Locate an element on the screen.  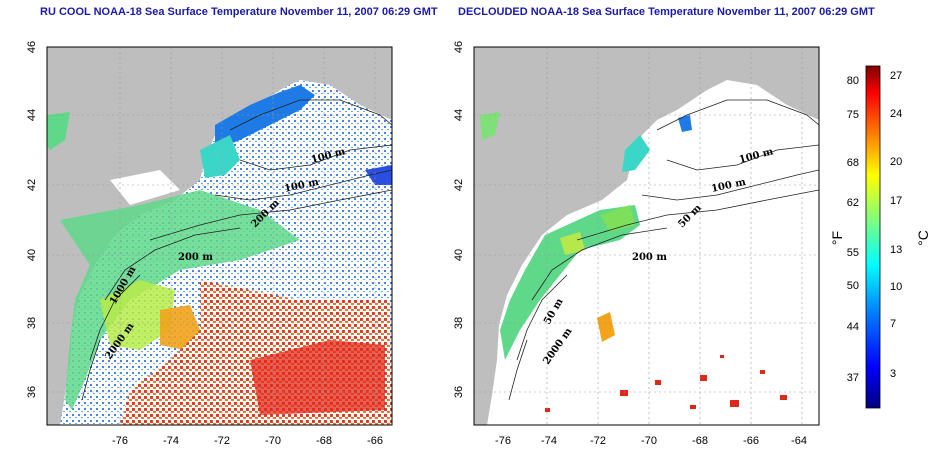
right-x-tick: -68 is located at coordinates (700, 441).